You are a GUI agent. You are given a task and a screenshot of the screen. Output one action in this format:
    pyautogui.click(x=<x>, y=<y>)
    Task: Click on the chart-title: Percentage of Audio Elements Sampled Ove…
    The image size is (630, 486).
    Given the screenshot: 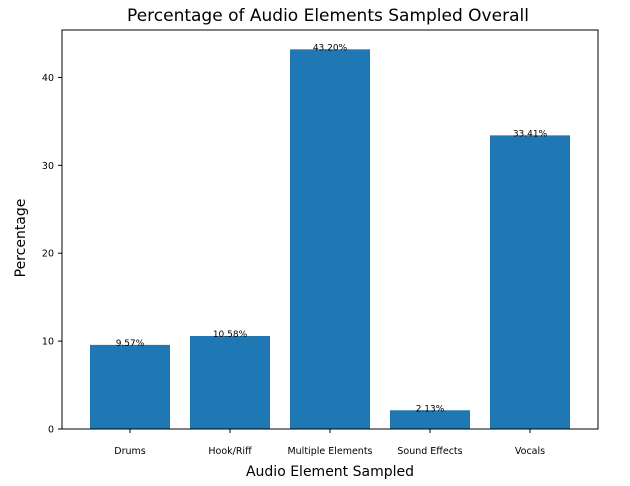 What is the action you would take?
    pyautogui.click(x=328, y=16)
    